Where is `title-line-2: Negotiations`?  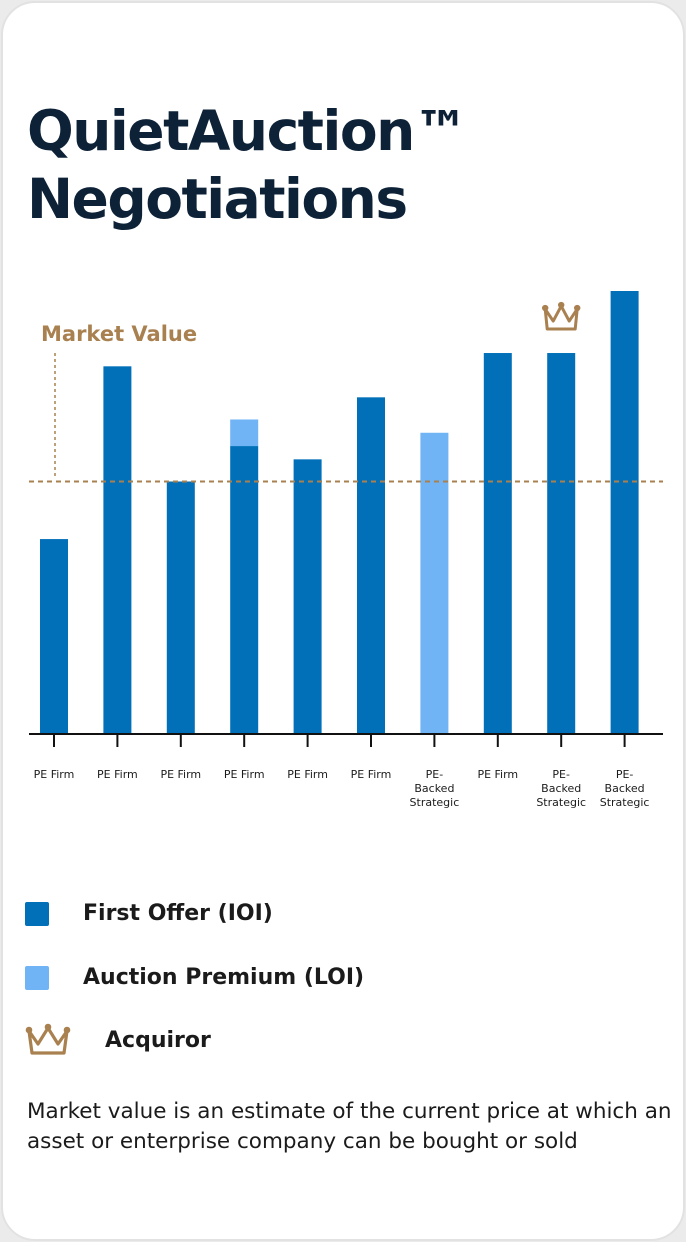 title-line-2: Negotiations is located at coordinates (217, 199).